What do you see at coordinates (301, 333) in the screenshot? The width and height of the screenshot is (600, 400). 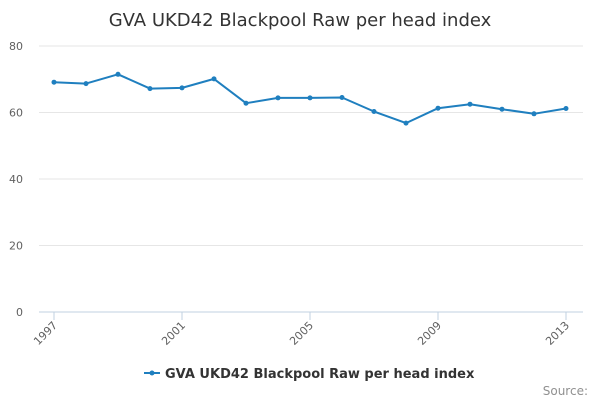 I see `x-tick-label: 2005` at bounding box center [301, 333].